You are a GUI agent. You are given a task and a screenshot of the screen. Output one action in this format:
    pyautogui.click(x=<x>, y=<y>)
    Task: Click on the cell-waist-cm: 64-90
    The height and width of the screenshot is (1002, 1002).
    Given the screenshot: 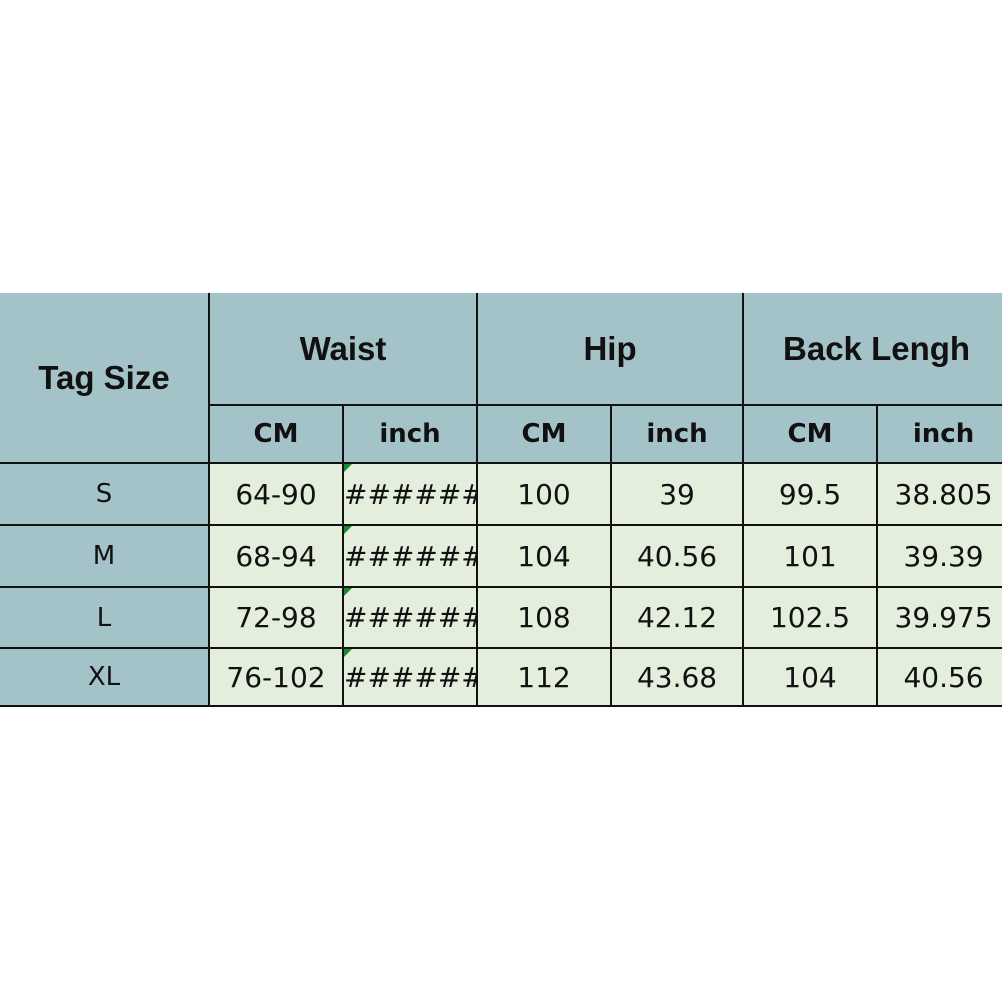 What is the action you would take?
    pyautogui.click(x=276, y=494)
    